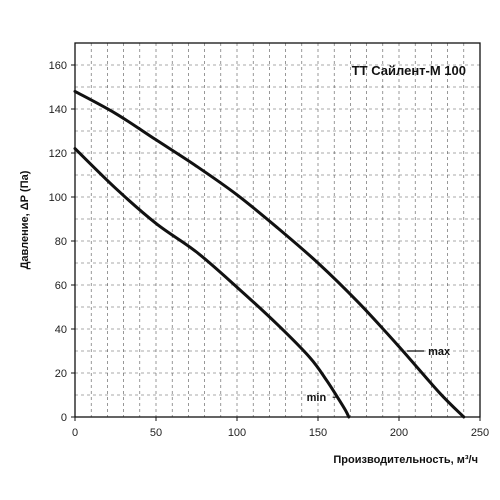  Describe the element at coordinates (317, 398) in the screenshot. I see `curve-label-min: min` at that location.